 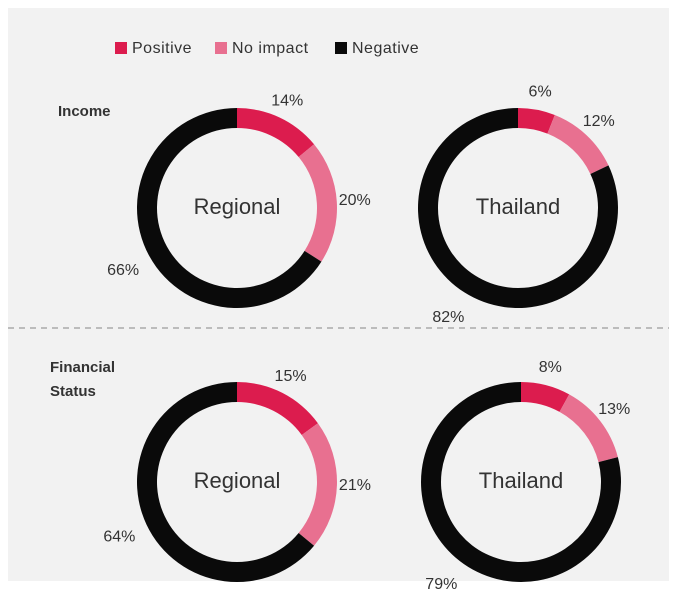 What do you see at coordinates (355, 485) in the screenshot?
I see `data-label: 21%` at bounding box center [355, 485].